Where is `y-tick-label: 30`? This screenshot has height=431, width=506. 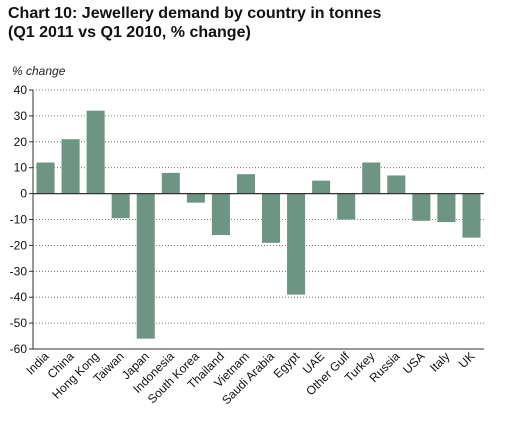 y-tick-label: 30 is located at coordinates (21, 116).